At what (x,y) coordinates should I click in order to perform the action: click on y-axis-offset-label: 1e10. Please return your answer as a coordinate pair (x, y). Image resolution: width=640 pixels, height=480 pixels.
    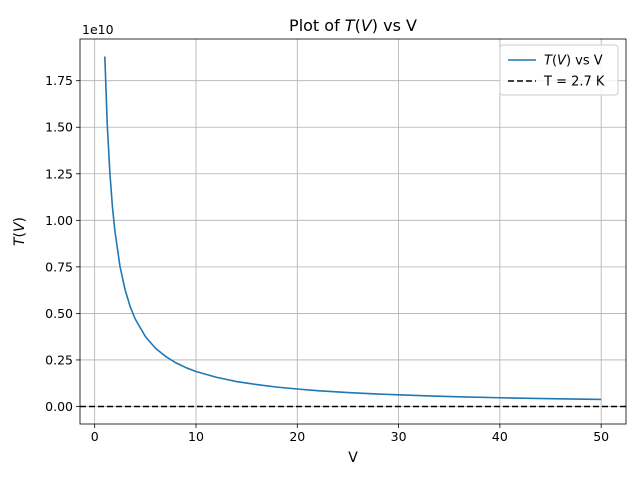
    Looking at the image, I should click on (98, 29).